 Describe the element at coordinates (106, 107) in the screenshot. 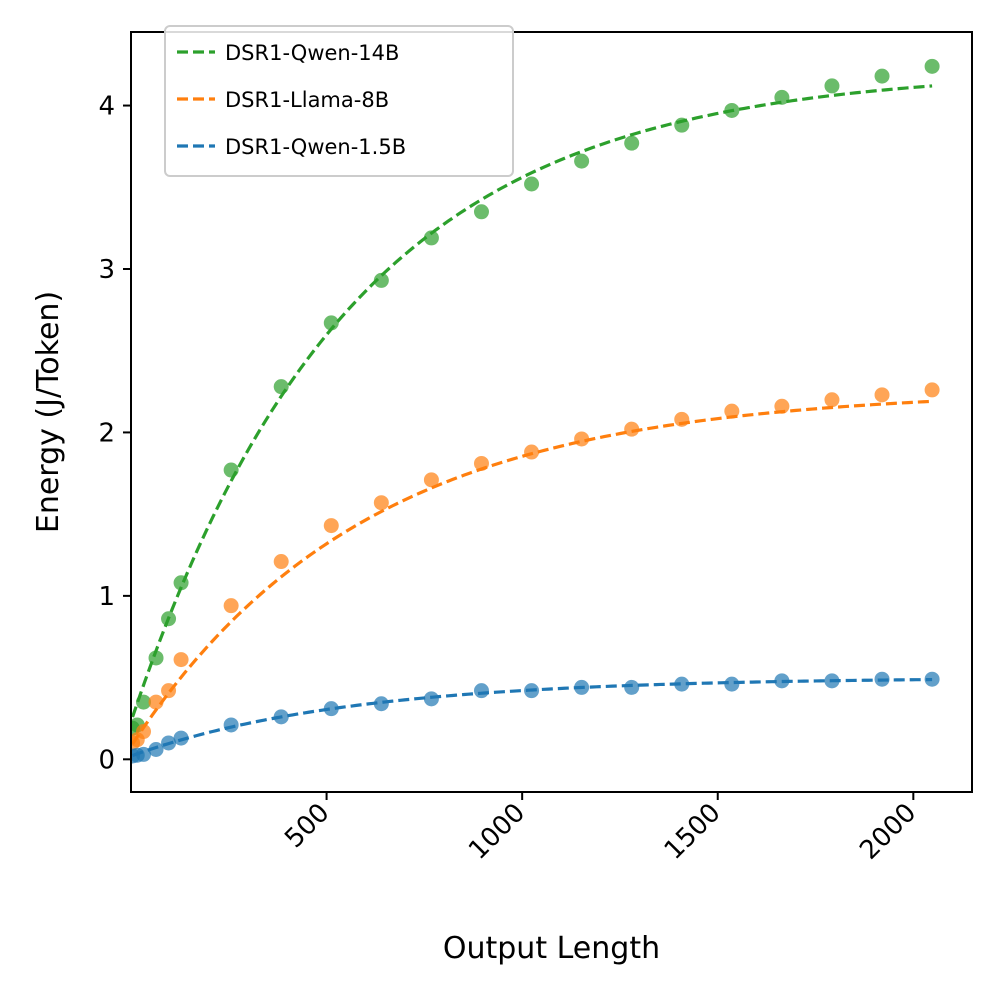

I see `y-tick-label: 4` at that location.